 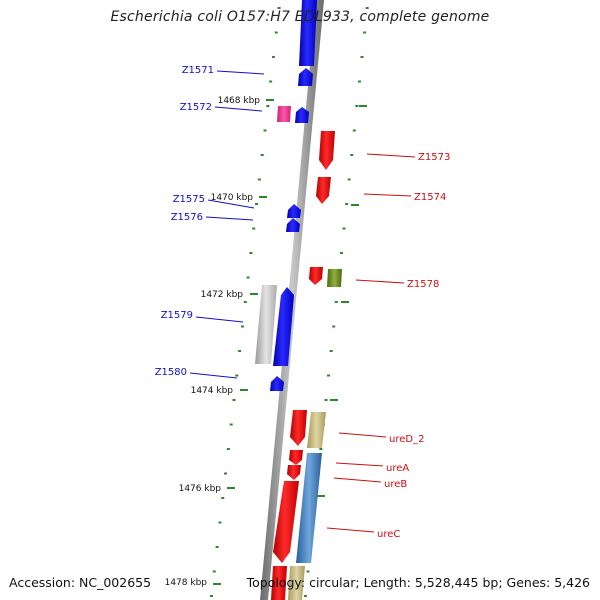 I want to click on gene-label: Z1576, so click(x=187, y=217).